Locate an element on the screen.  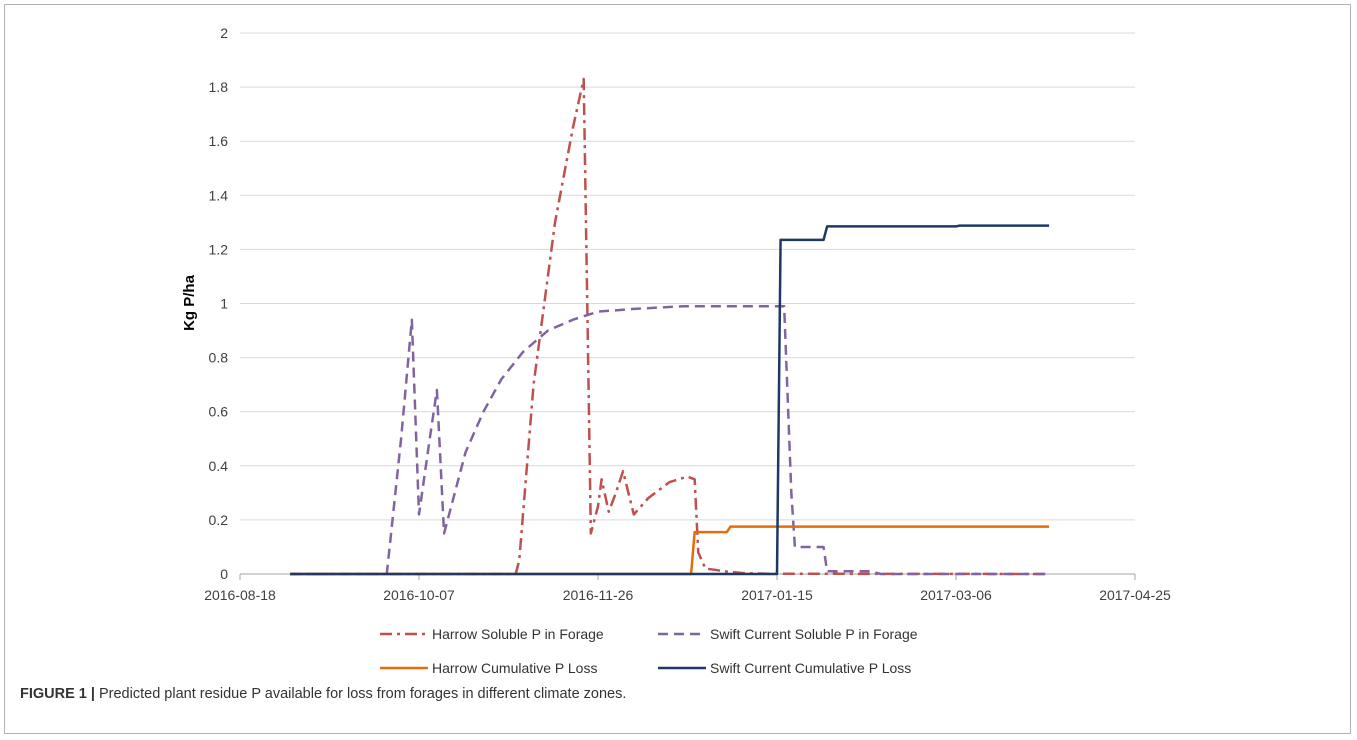
y-tick-label: 1.6 is located at coordinates (219, 141).